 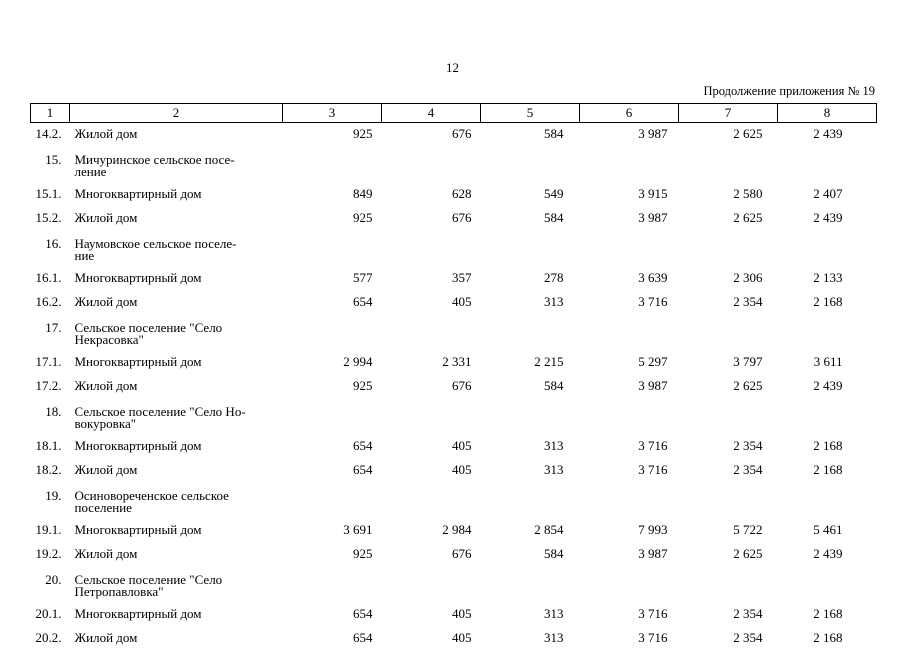 What do you see at coordinates (363, 217) in the screenshot?
I see `value-col-3: 925` at bounding box center [363, 217].